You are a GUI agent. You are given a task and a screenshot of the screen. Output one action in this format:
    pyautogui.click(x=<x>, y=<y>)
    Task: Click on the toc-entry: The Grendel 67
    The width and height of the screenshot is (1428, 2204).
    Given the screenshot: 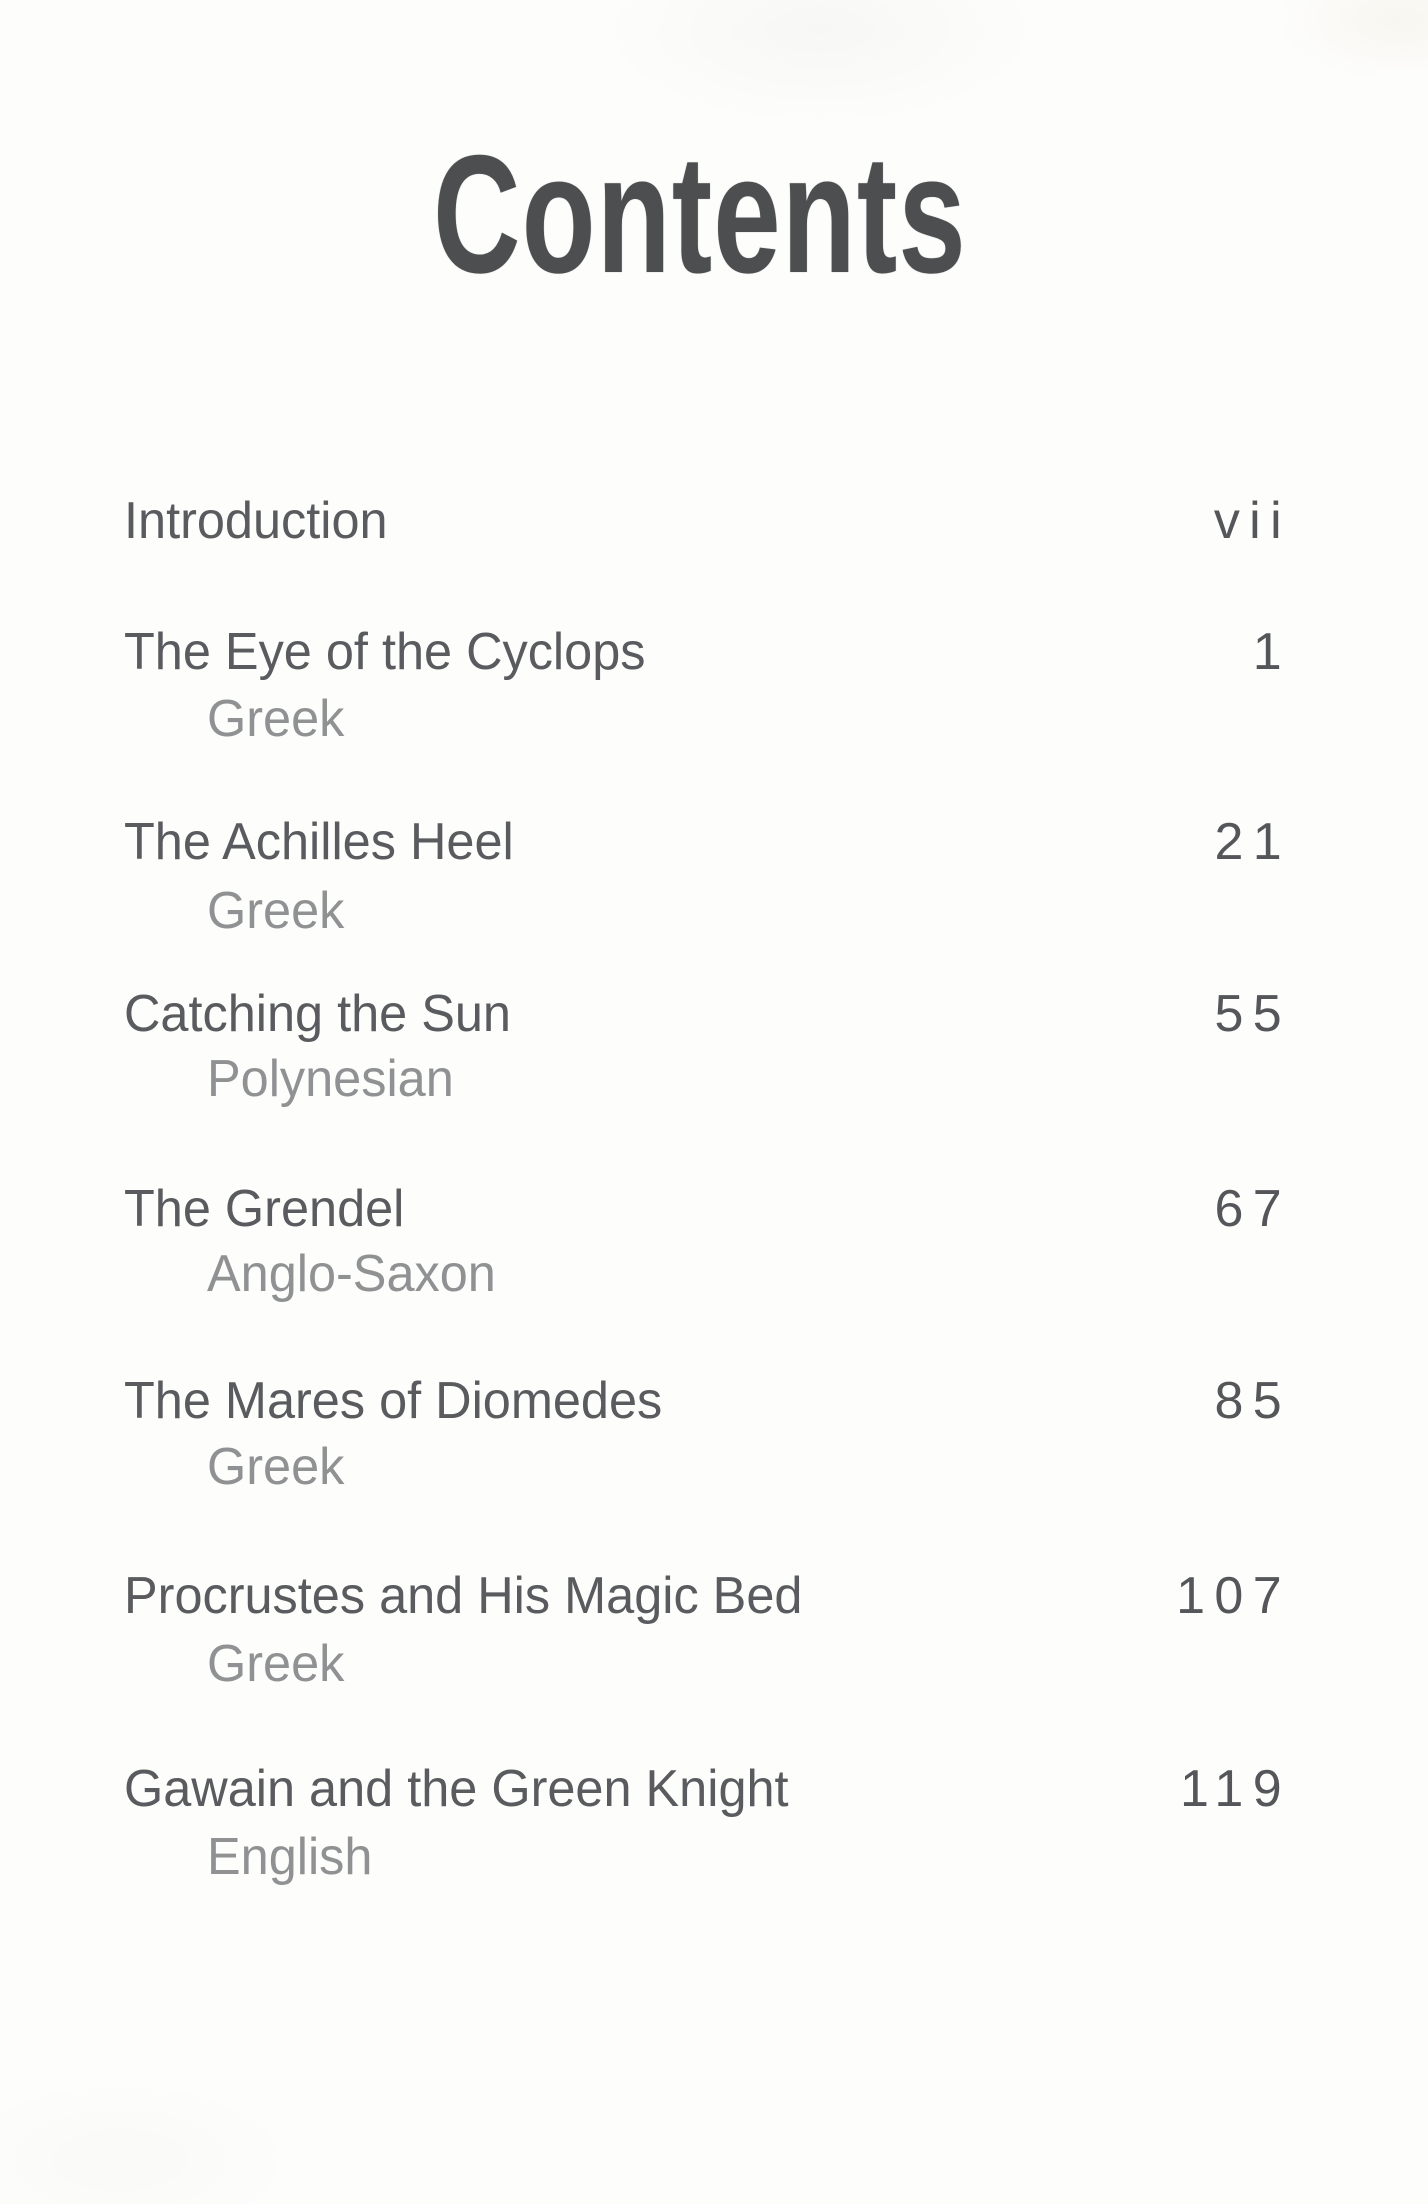 What is the action you would take?
    pyautogui.click(x=714, y=1215)
    